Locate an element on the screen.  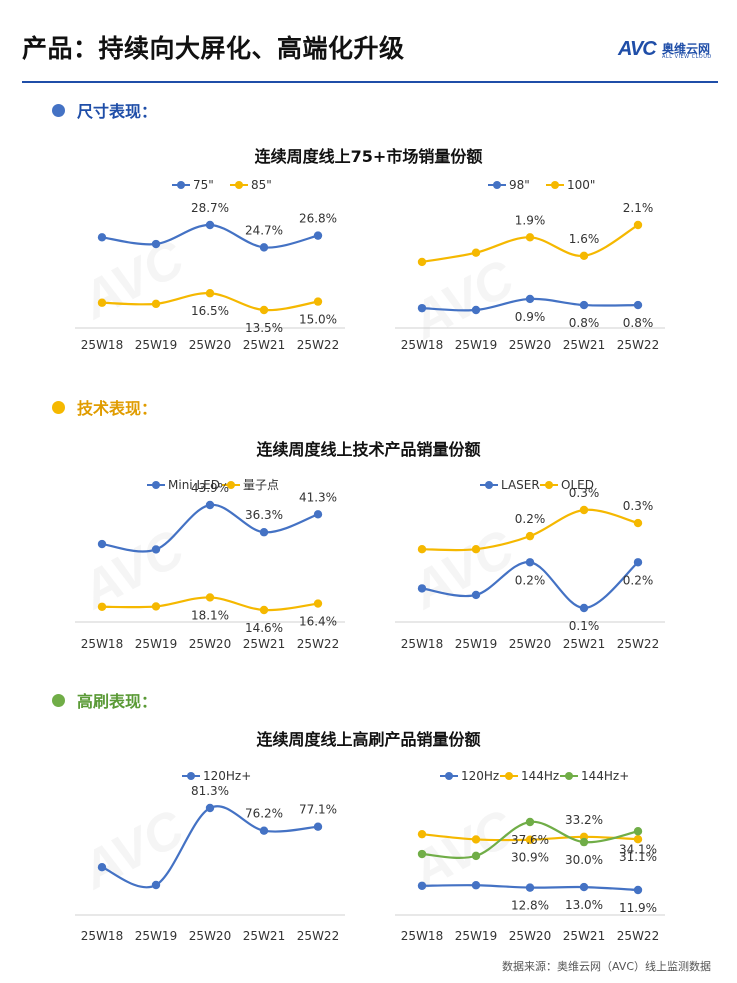
data-label: 1.9% is located at coordinates (530, 220).